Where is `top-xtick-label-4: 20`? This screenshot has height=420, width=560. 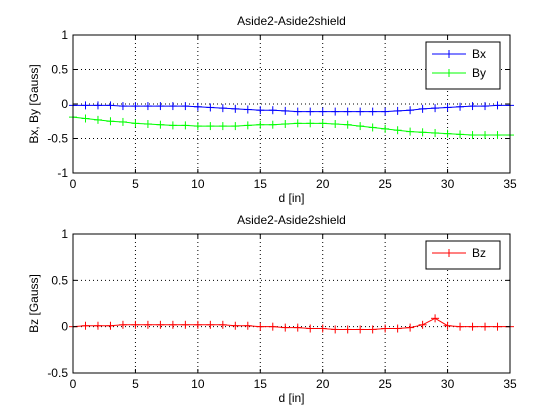
top-xtick-label-4: 20 is located at coordinates (323, 184).